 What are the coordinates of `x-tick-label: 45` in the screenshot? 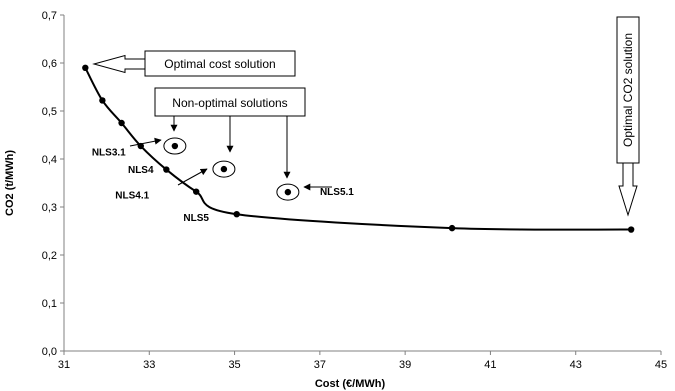 It's located at (661, 365).